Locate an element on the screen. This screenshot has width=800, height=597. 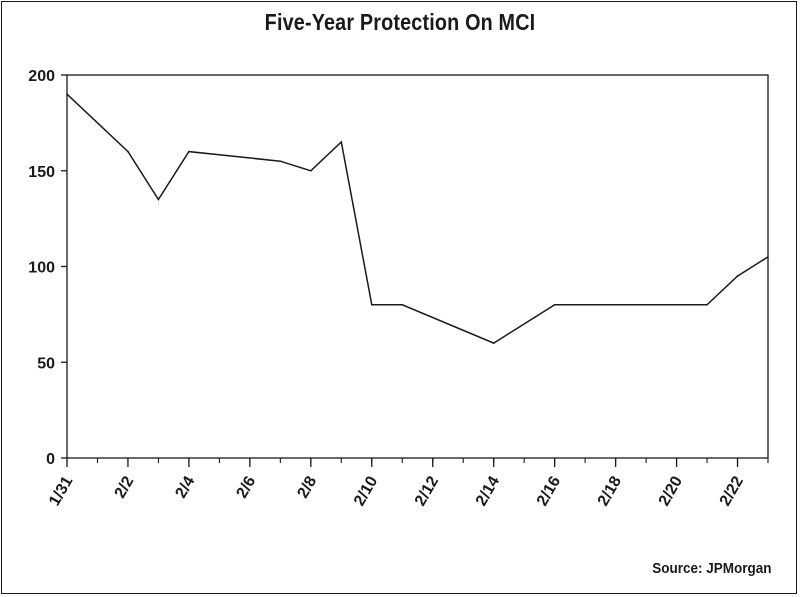
chart-title: Five-Year Protection On MCI is located at coordinates (400, 22).